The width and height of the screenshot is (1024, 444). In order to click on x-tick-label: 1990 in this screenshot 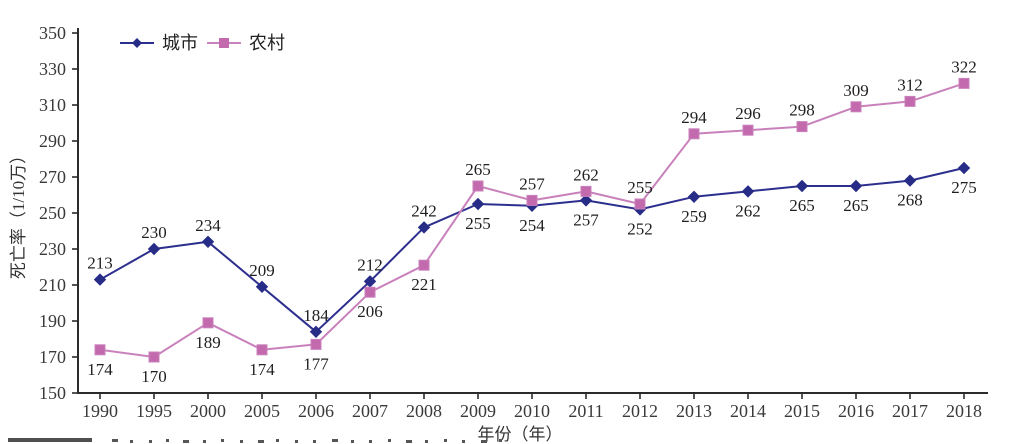, I will do `click(100, 411)`.